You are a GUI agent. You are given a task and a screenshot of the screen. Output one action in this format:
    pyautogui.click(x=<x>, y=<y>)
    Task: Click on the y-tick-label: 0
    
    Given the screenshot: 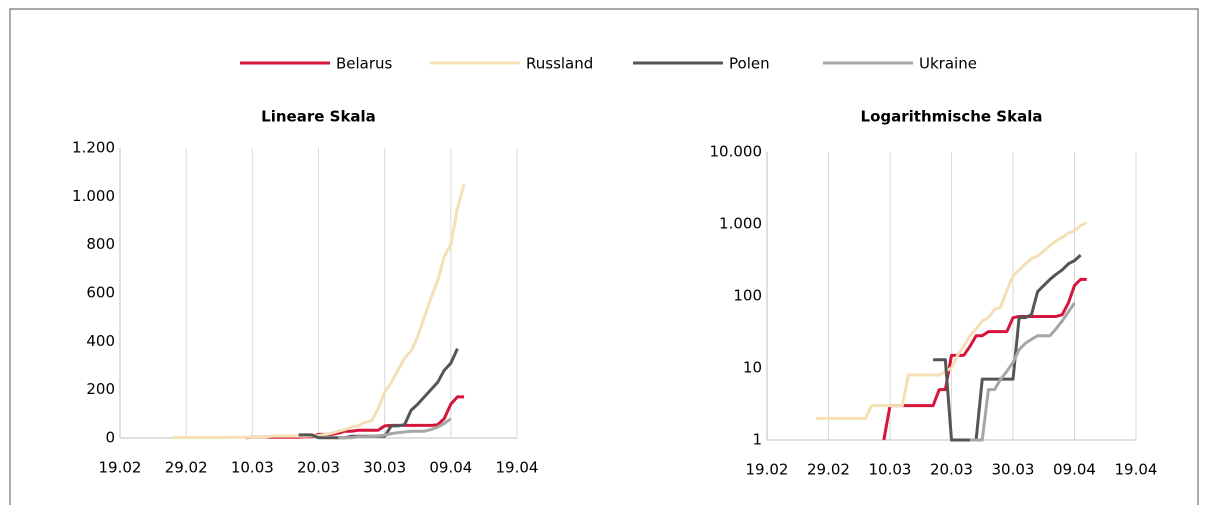 What is the action you would take?
    pyautogui.click(x=110, y=438)
    